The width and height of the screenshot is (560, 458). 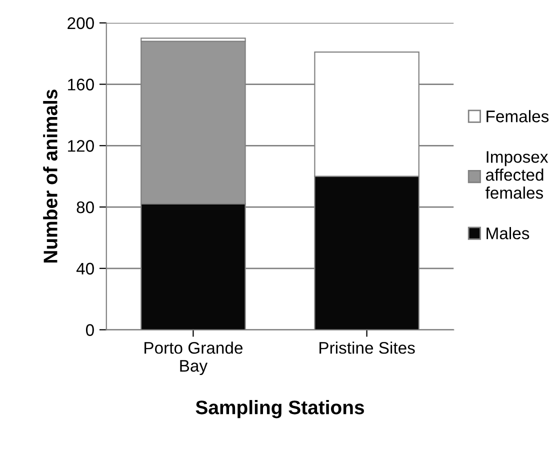 I want to click on x-axis-title: Sampling Stations, so click(x=280, y=409).